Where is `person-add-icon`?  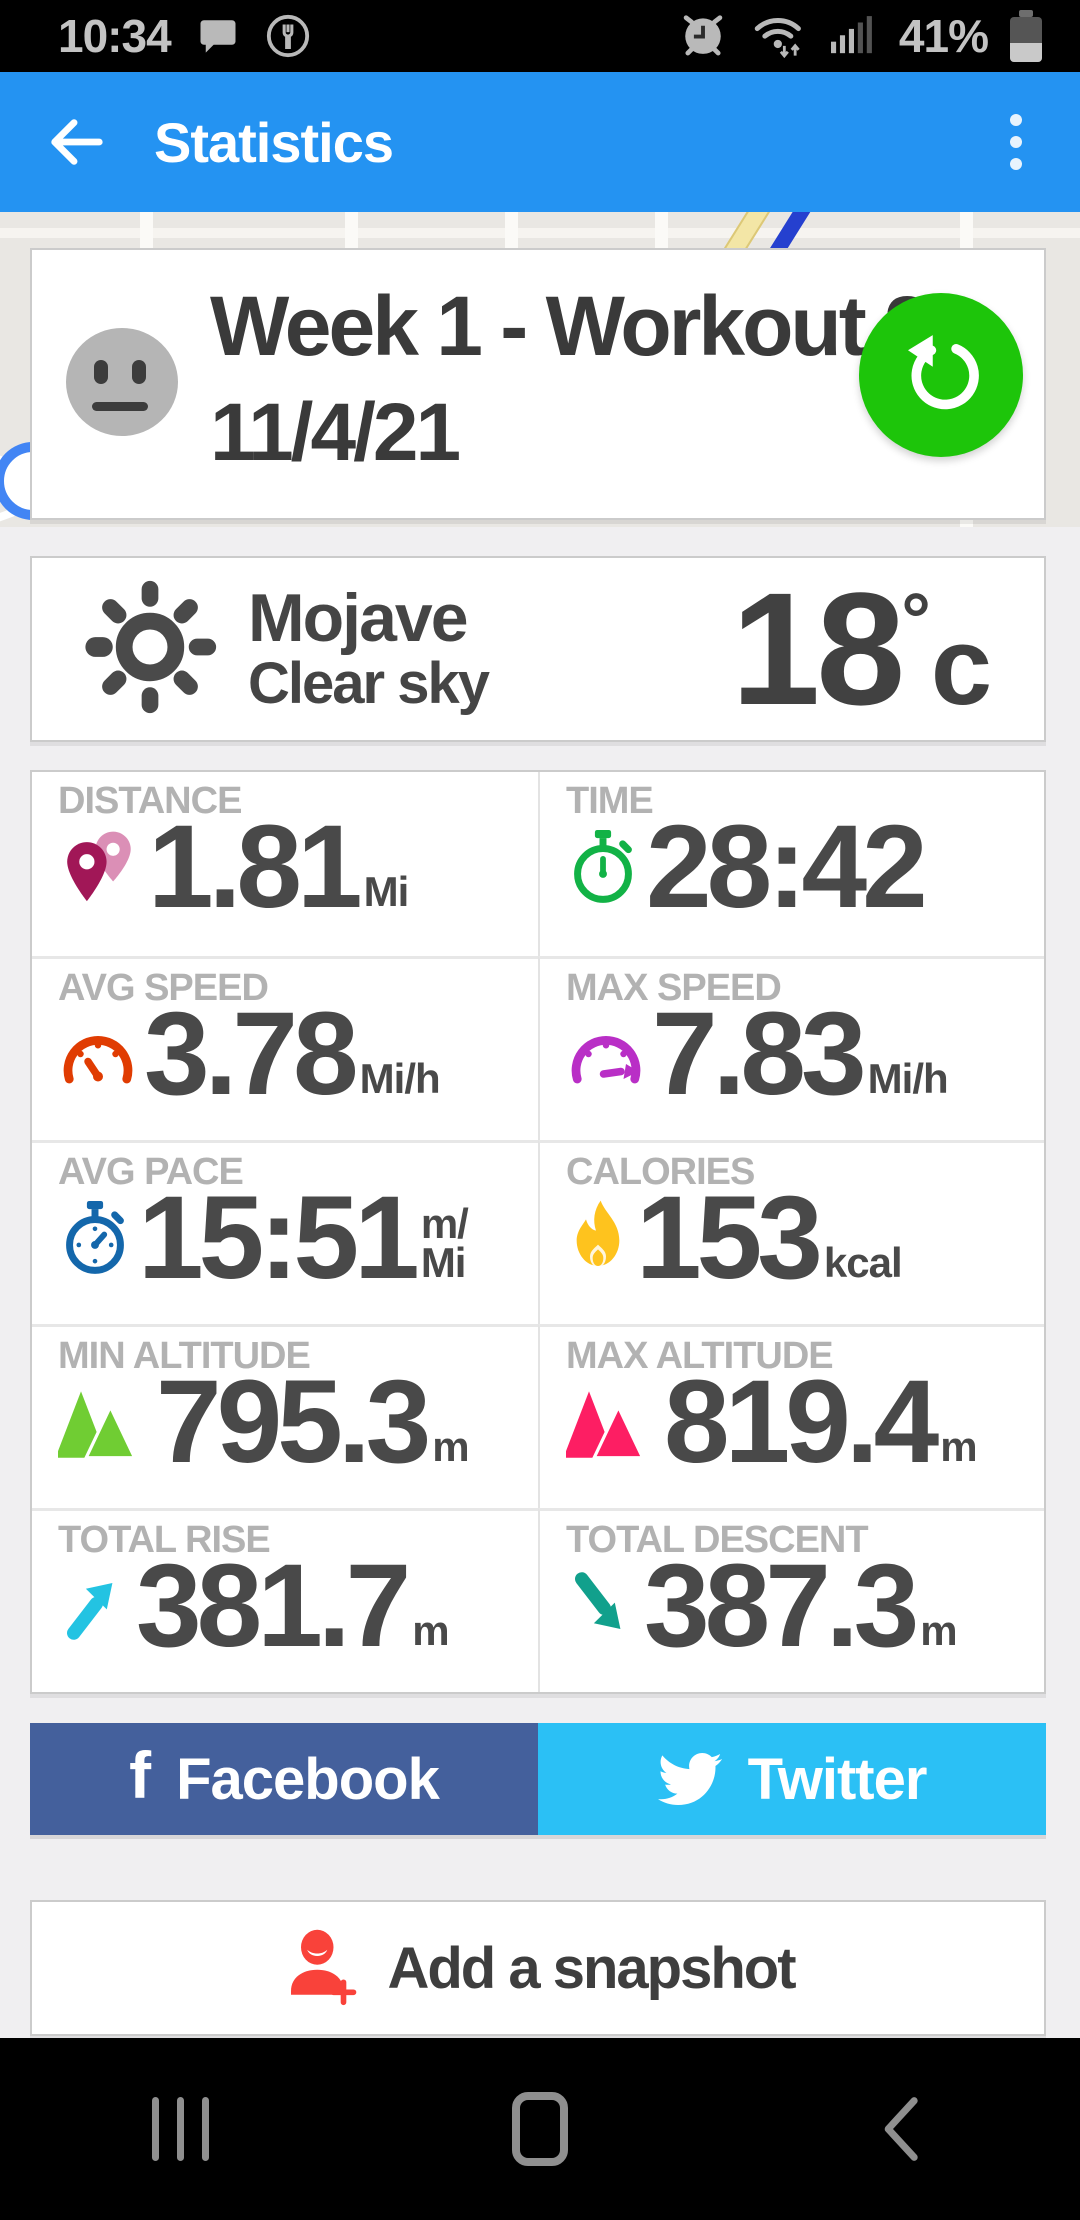
person-add-icon is located at coordinates (321, 1968).